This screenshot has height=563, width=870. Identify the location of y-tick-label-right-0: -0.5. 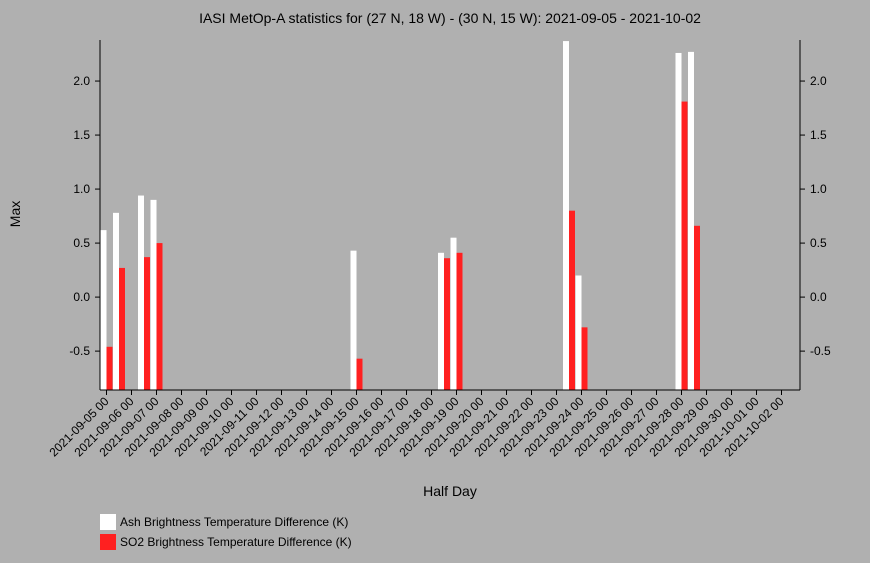
(820, 351).